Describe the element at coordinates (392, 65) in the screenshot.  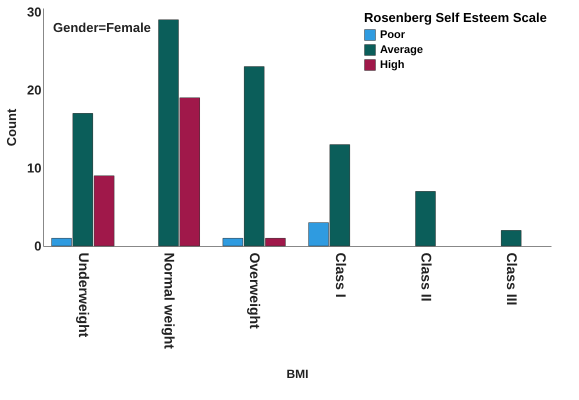
I see `legend-label: High` at that location.